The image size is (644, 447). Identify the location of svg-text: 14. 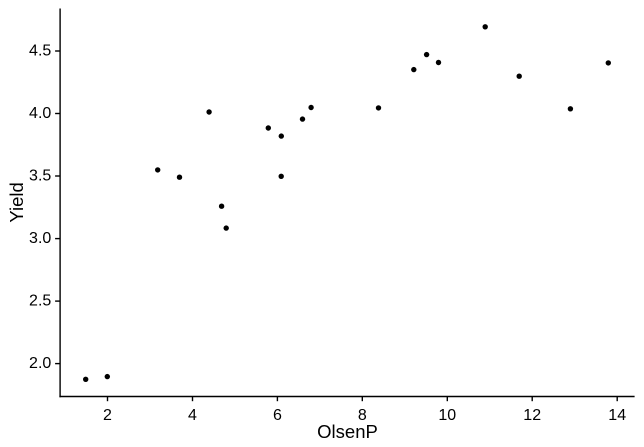
(617, 415).